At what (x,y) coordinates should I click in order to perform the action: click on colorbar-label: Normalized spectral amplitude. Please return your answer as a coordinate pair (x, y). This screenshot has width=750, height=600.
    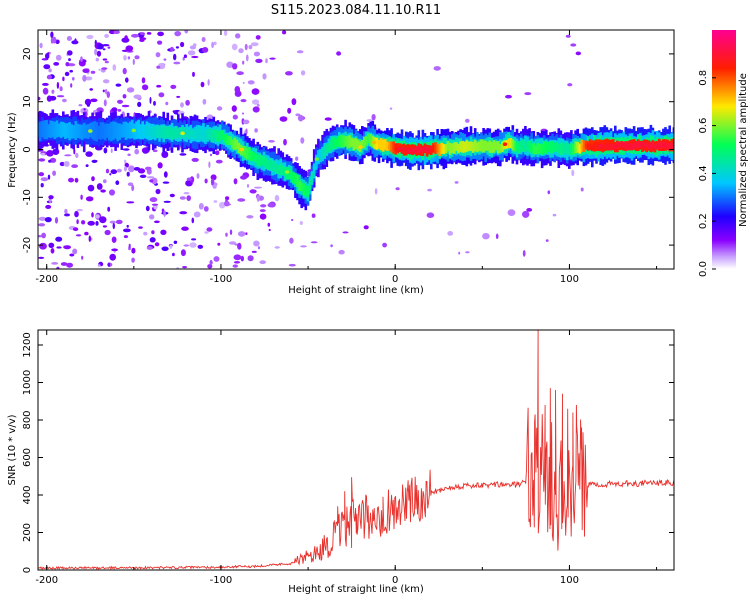
    Looking at the image, I should click on (743, 150).